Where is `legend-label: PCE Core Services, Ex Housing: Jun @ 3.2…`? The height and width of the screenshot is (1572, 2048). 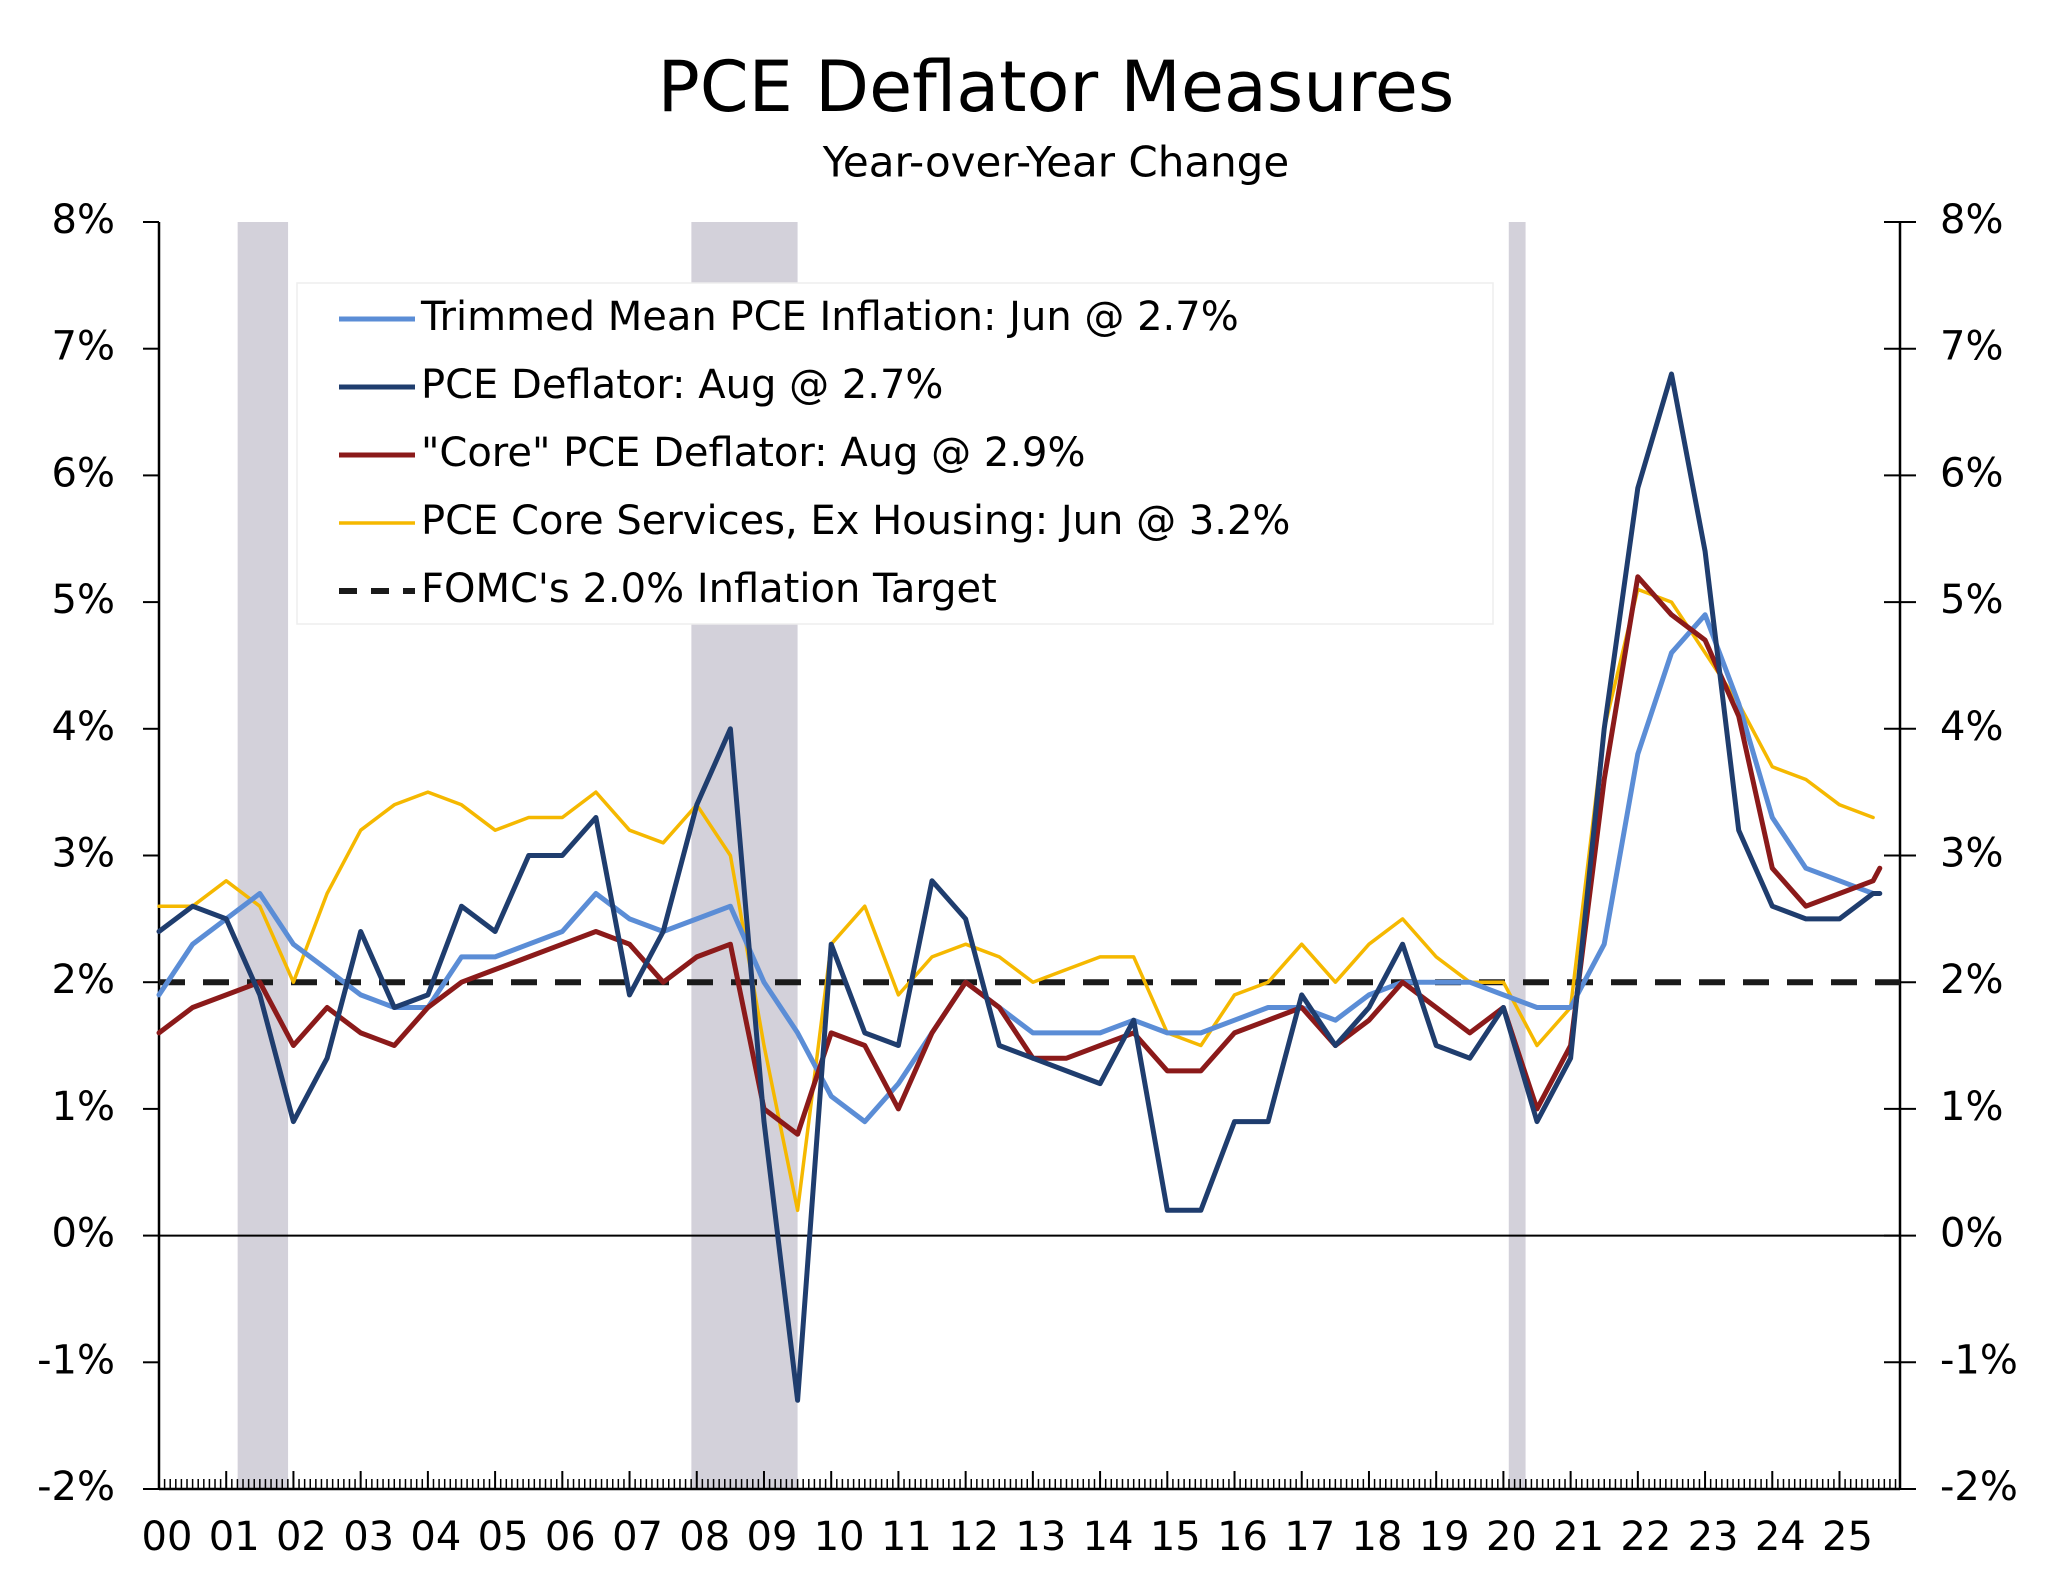
legend-label: PCE Core Services, Ex Housing: Jun @ 3.2… is located at coordinates (855, 521).